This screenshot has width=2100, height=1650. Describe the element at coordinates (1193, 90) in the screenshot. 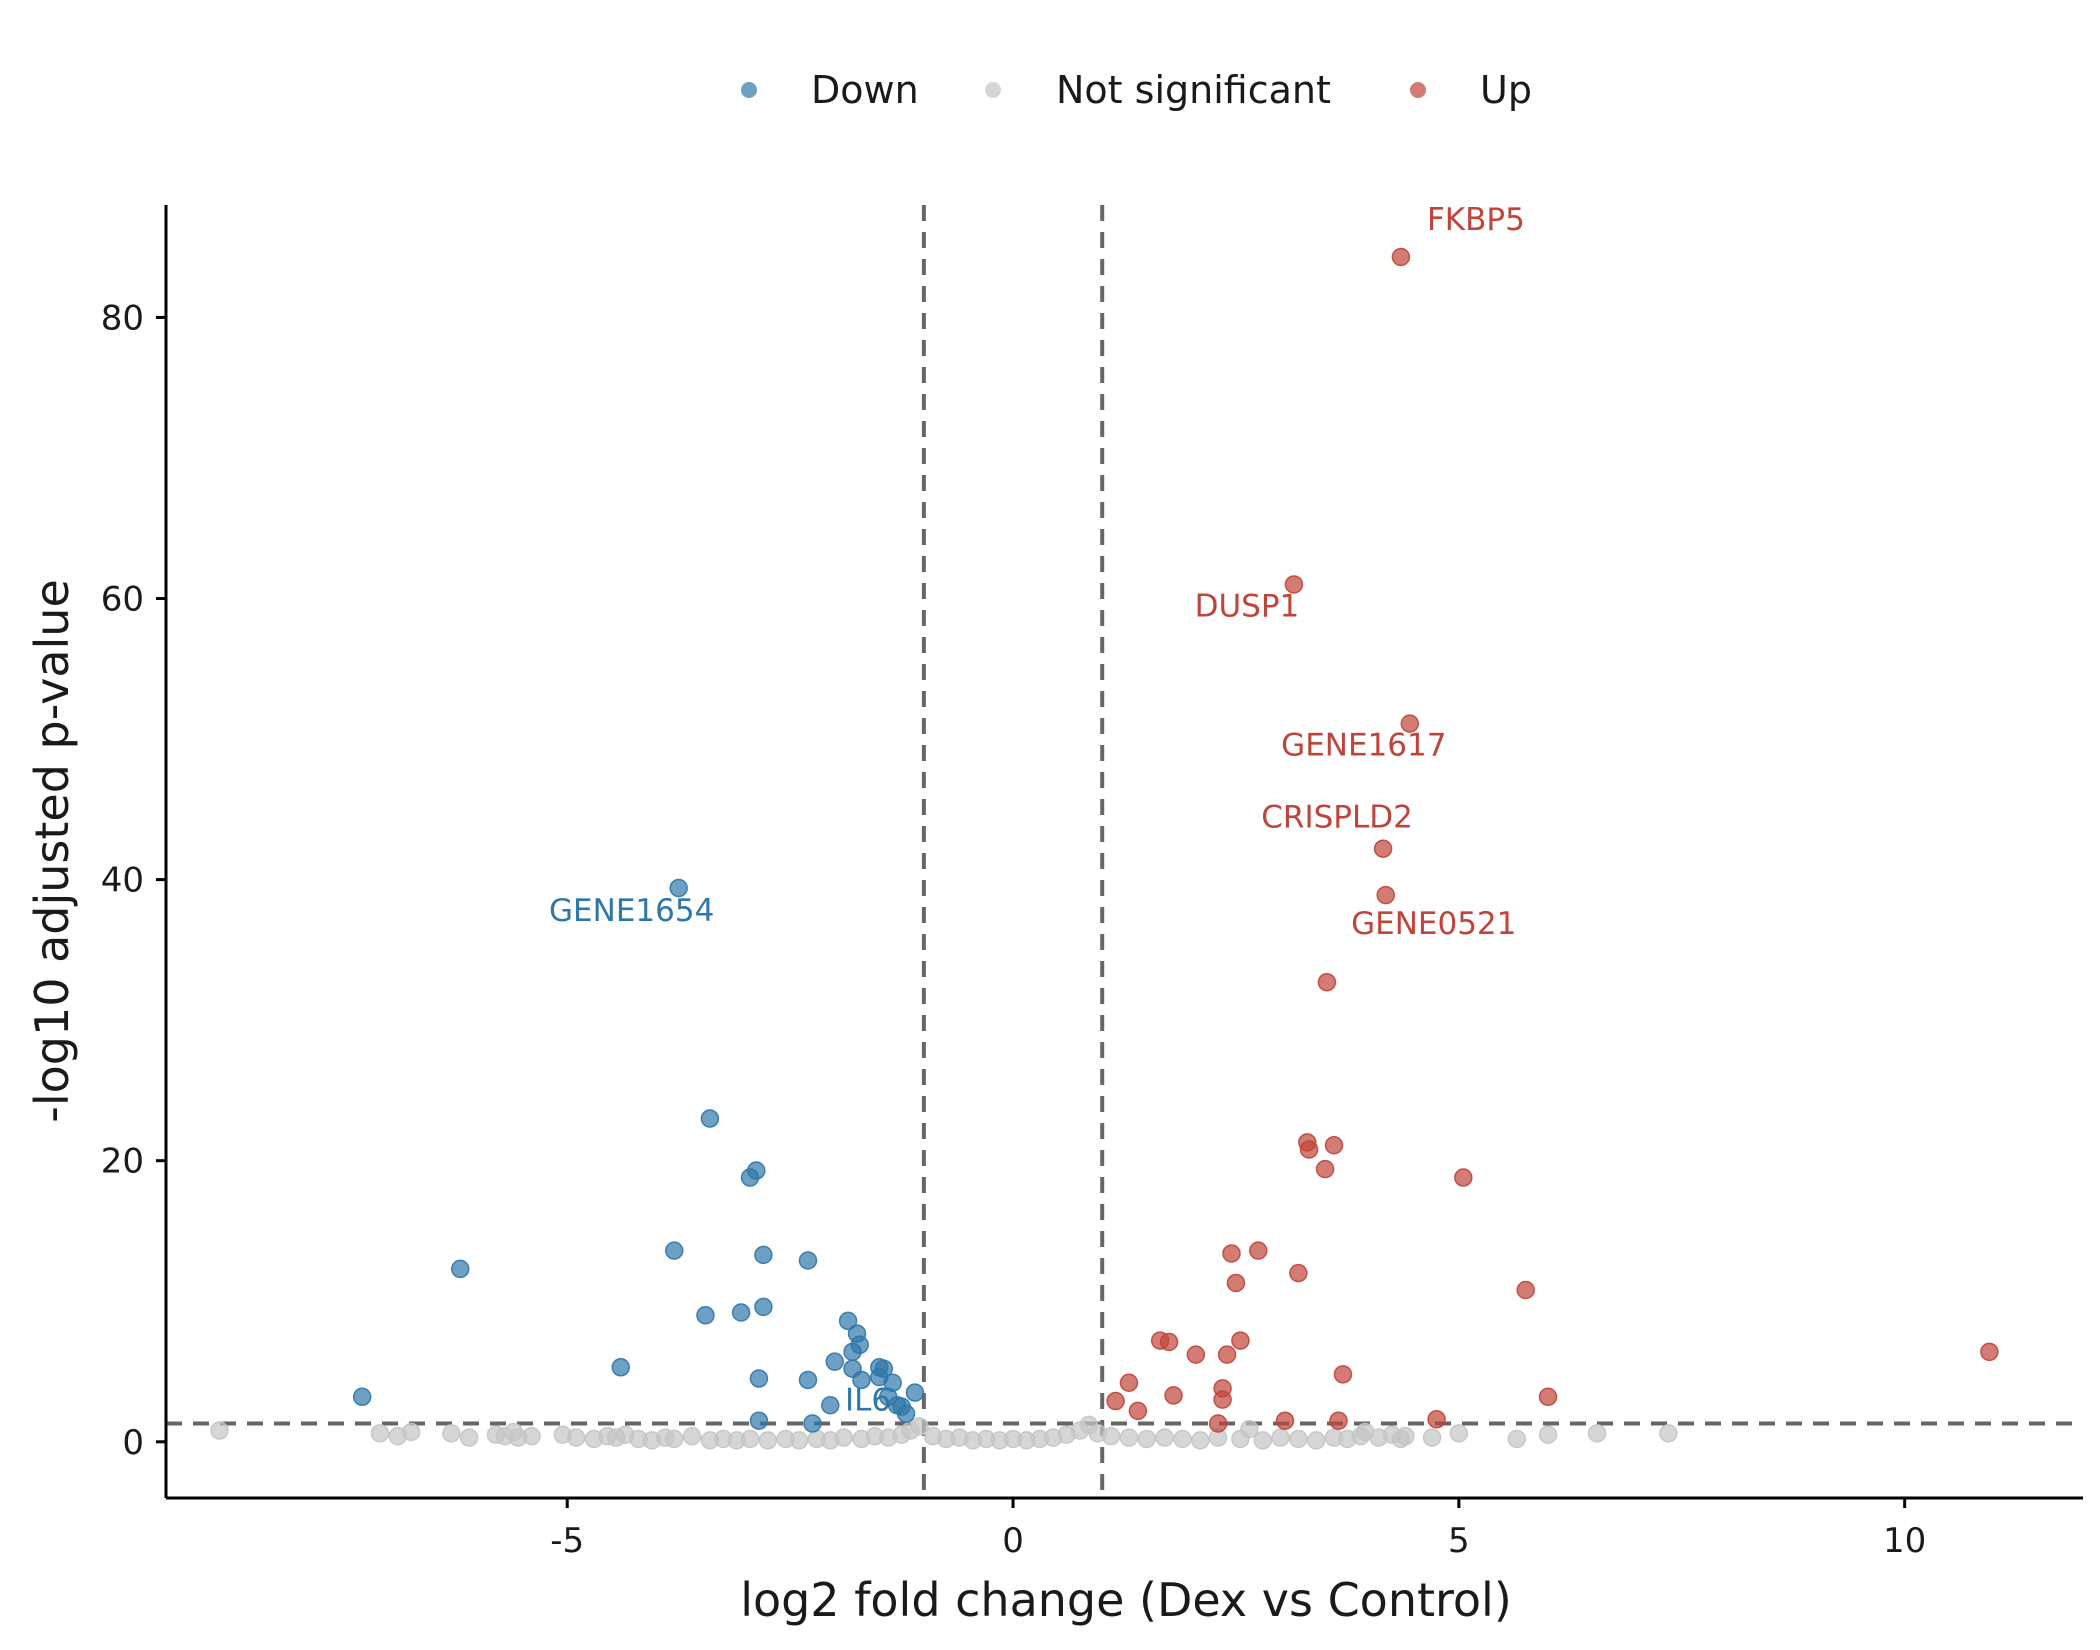

I see `legend-label-not-significant: Not significant` at that location.